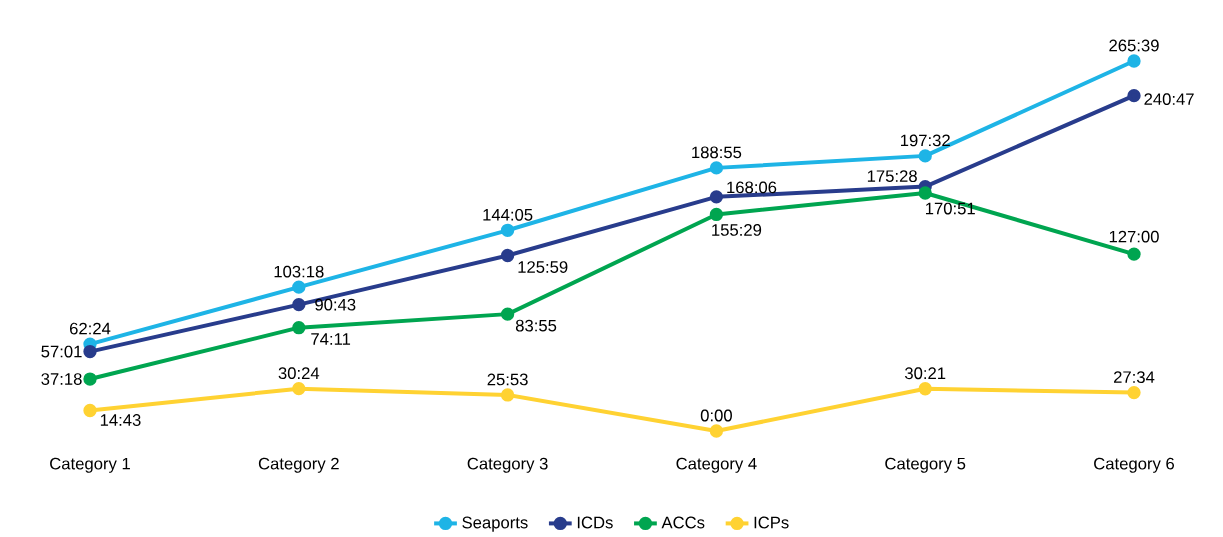  What do you see at coordinates (716, 415) in the screenshot?
I see `data-label: 0:00` at bounding box center [716, 415].